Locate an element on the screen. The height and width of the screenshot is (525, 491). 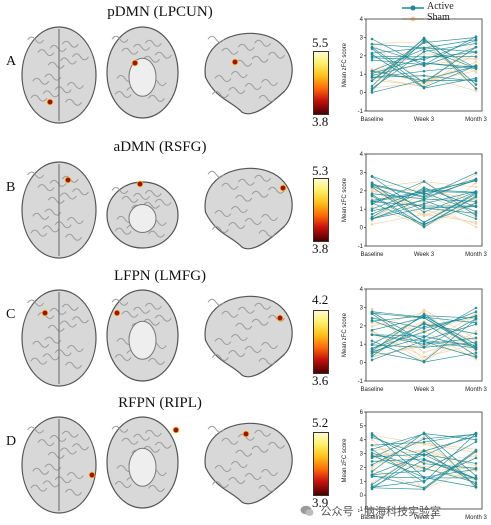
watermark-text: 公众号 · 脑海科技实验室 is located at coordinates (381, 511).